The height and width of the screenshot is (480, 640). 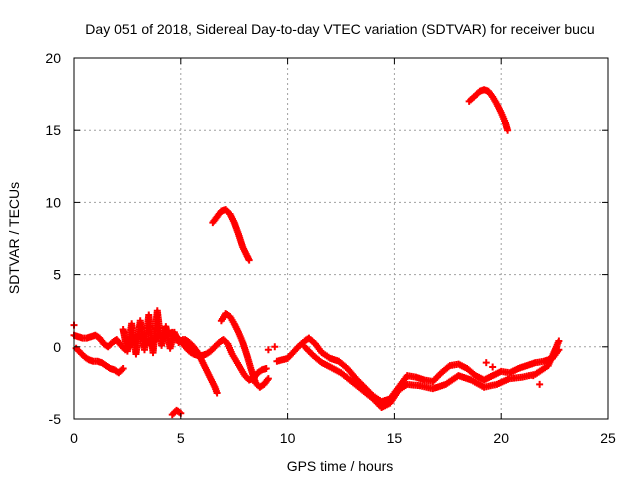 What do you see at coordinates (268, 379) in the screenshot?
I see `data-point-trace-peak-mid` at bounding box center [268, 379].